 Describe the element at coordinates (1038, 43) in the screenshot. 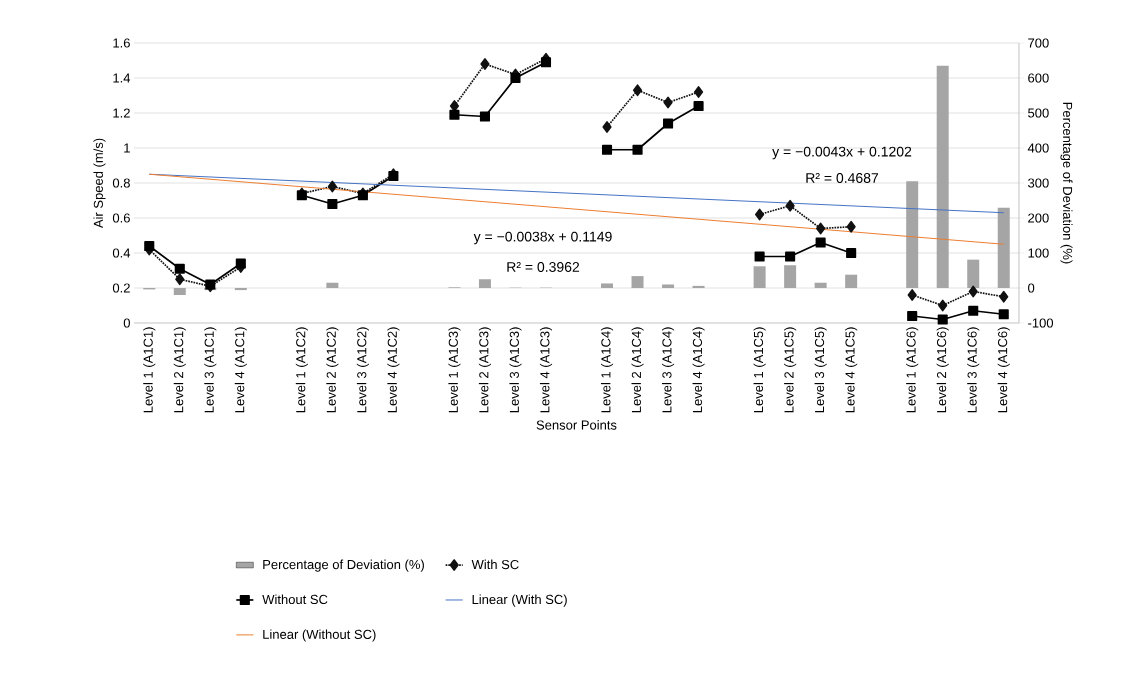

I see `y2-tick-label: 700` at that location.